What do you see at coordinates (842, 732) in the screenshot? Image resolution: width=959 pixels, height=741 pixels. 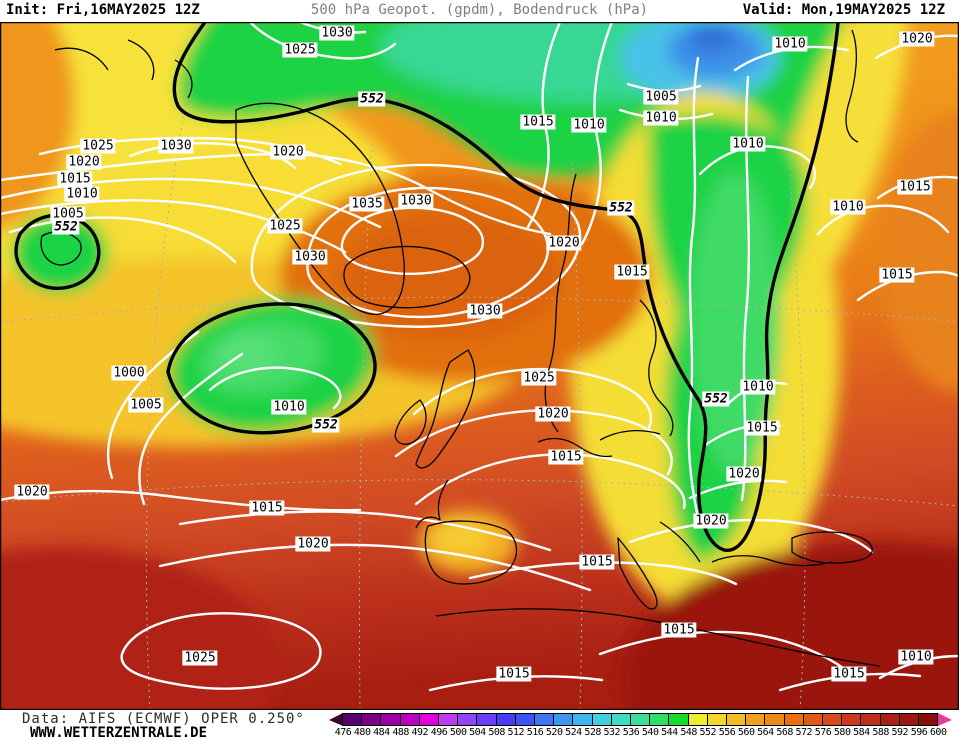 I see `colorbar-tick: 580` at bounding box center [842, 732].